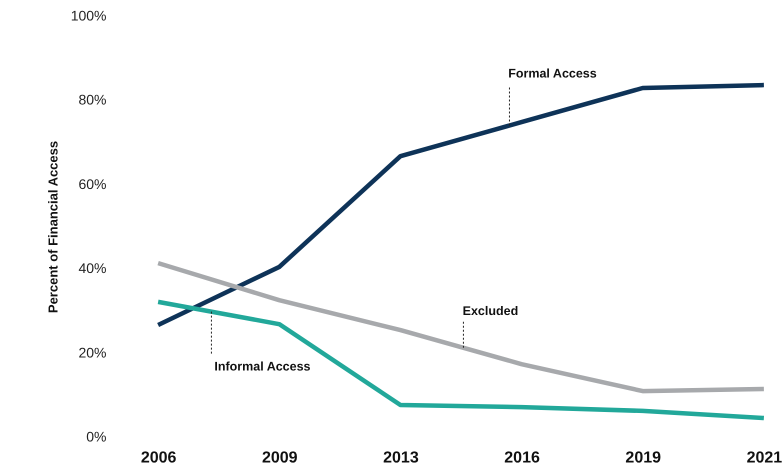 The height and width of the screenshot is (470, 784). Describe the element at coordinates (552, 73) in the screenshot. I see `series-label: Formal Access` at that location.